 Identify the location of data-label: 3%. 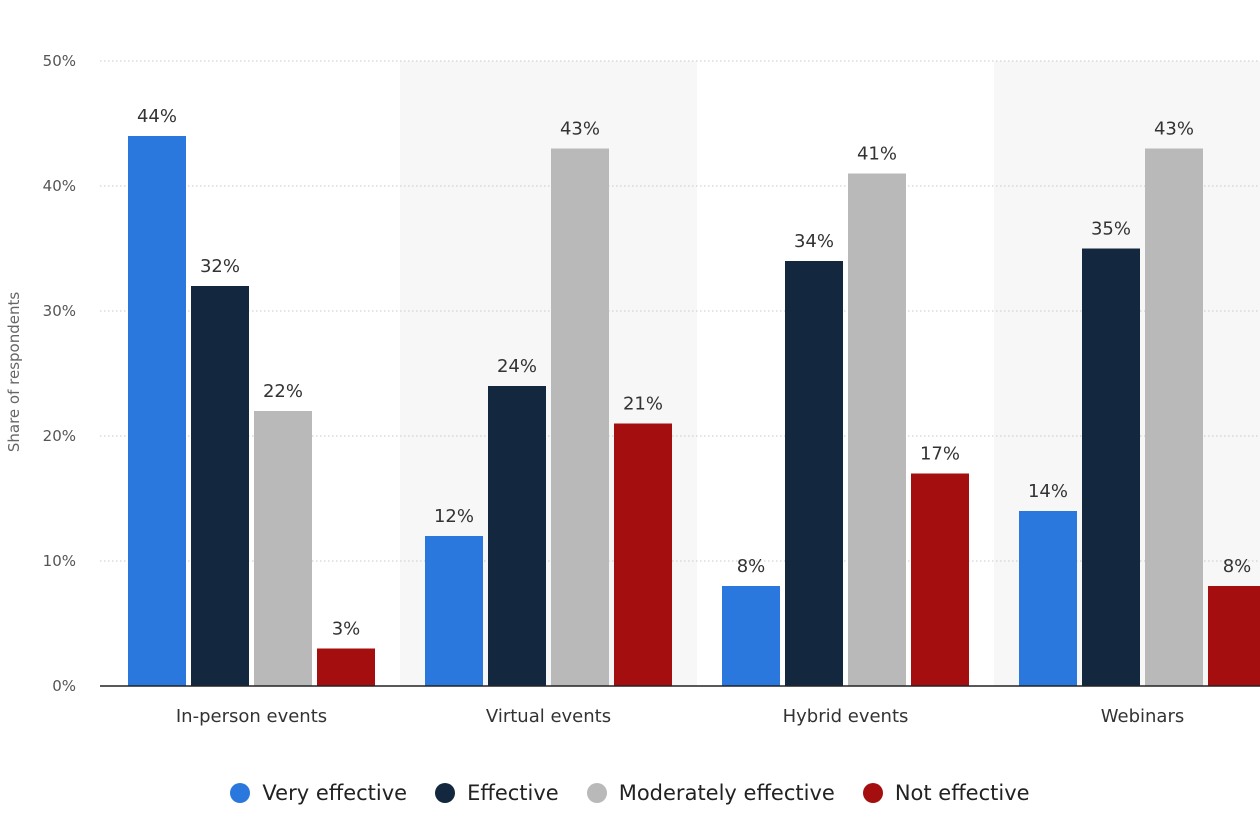
(346, 629).